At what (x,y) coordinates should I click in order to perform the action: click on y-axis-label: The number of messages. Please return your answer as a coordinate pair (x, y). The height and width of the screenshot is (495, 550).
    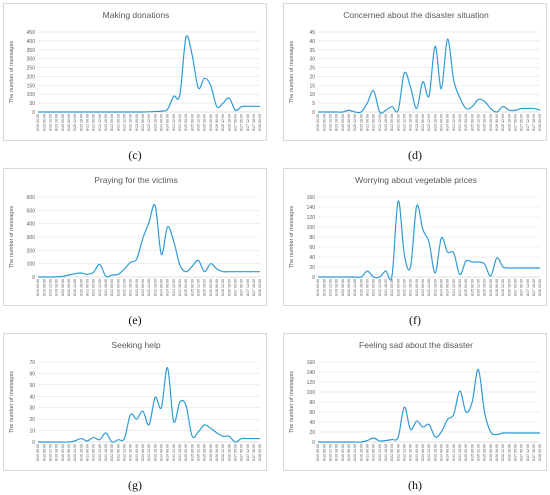
    Looking at the image, I should click on (12, 72).